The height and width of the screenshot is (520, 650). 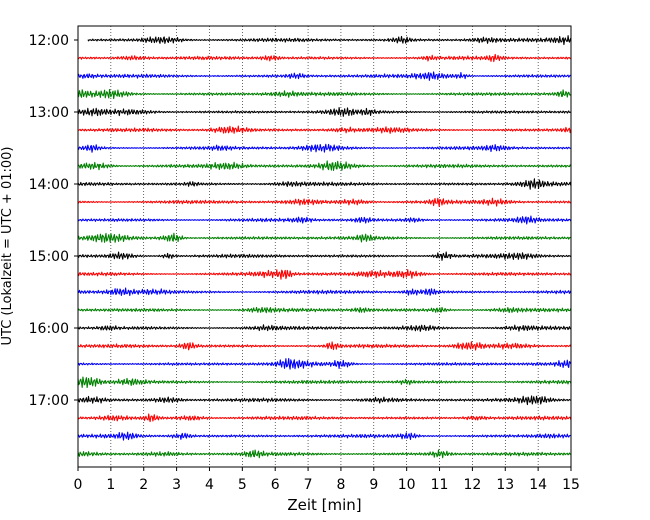 I want to click on x-tick-label: 9, so click(x=373, y=485).